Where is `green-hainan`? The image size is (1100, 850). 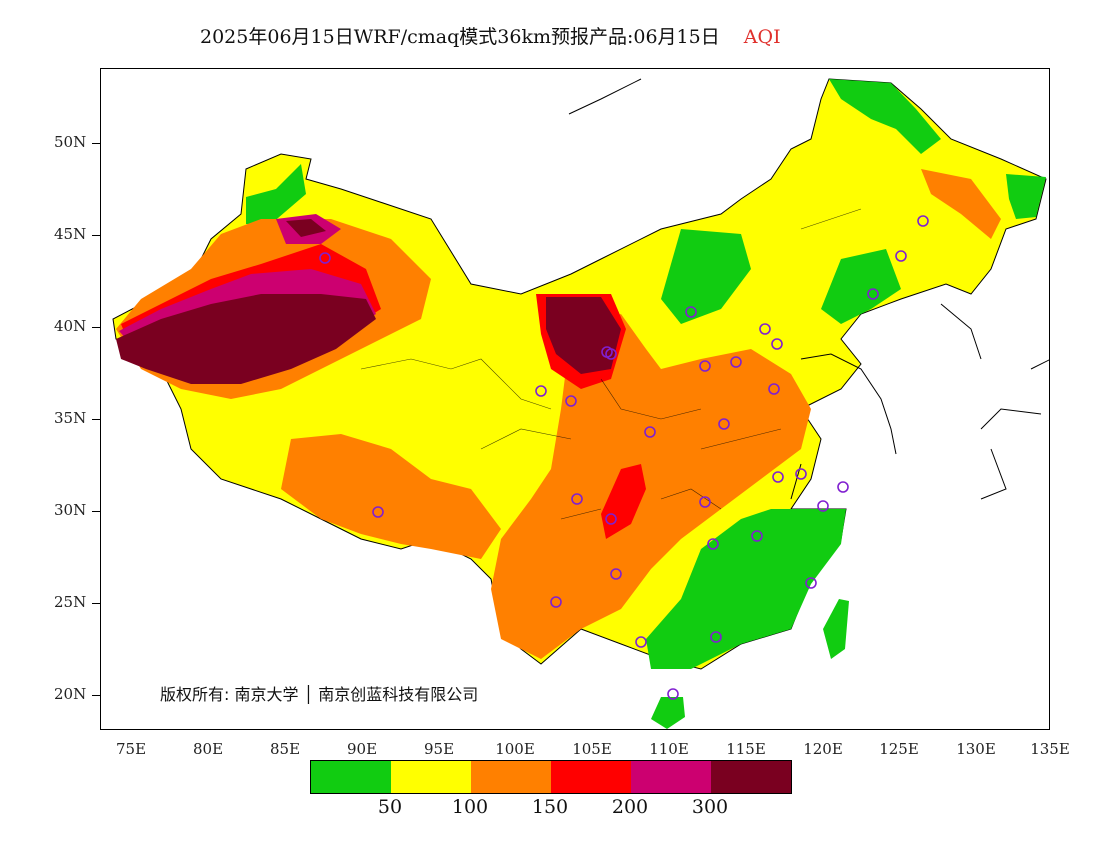
green-hainan is located at coordinates (668, 713).